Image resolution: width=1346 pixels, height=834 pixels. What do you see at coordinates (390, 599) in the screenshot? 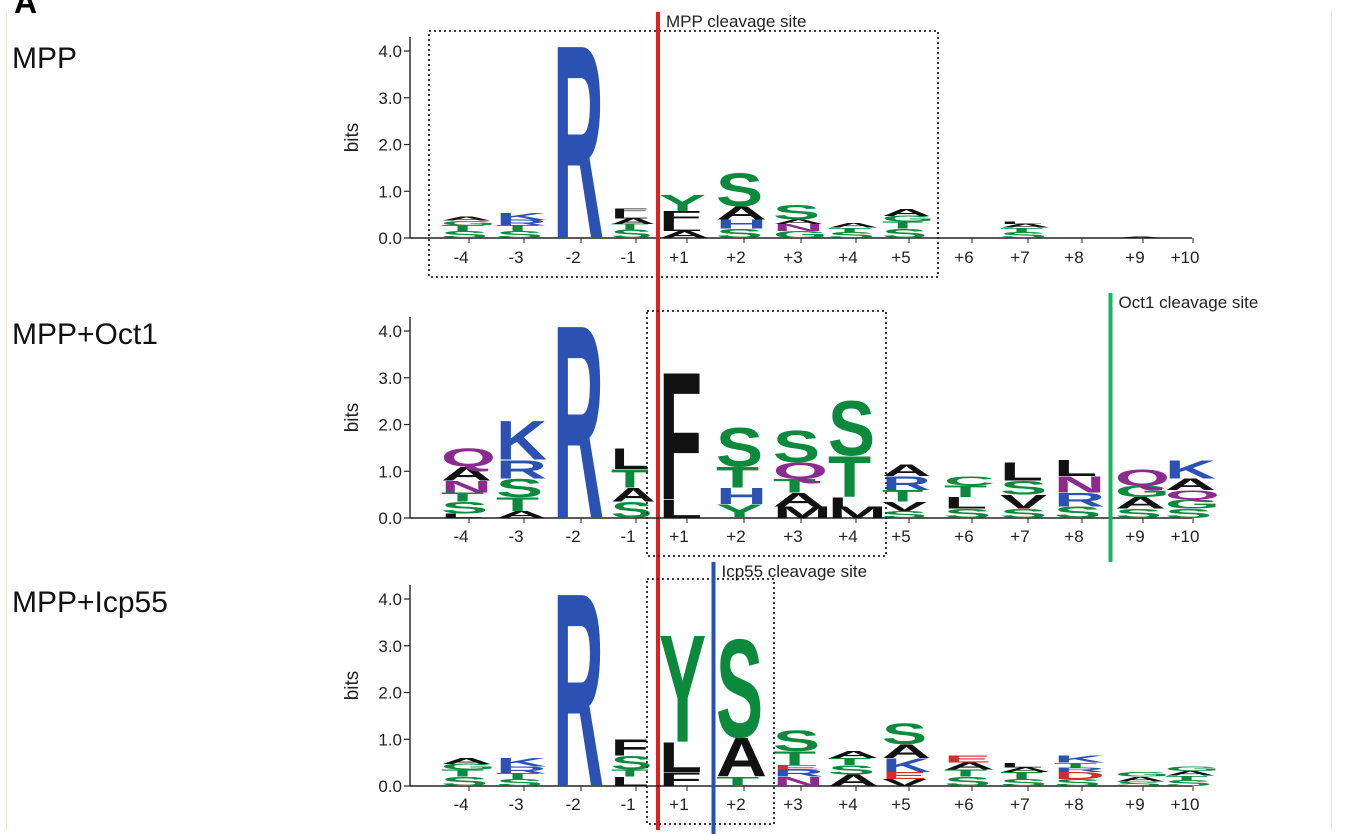
I see `y-tick-label: 4.0` at bounding box center [390, 599].